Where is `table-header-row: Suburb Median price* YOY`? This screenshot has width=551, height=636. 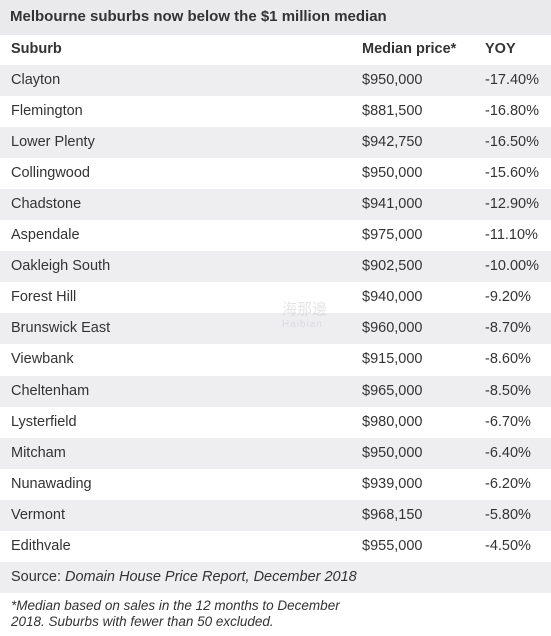
table-header-row: Suburb Median price* YOY is located at coordinates (275, 49).